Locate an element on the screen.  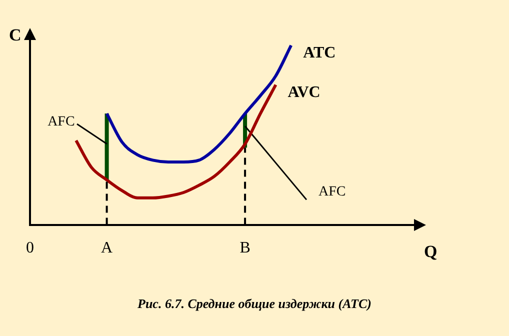
y-axis-title: C is located at coordinates (15, 34).